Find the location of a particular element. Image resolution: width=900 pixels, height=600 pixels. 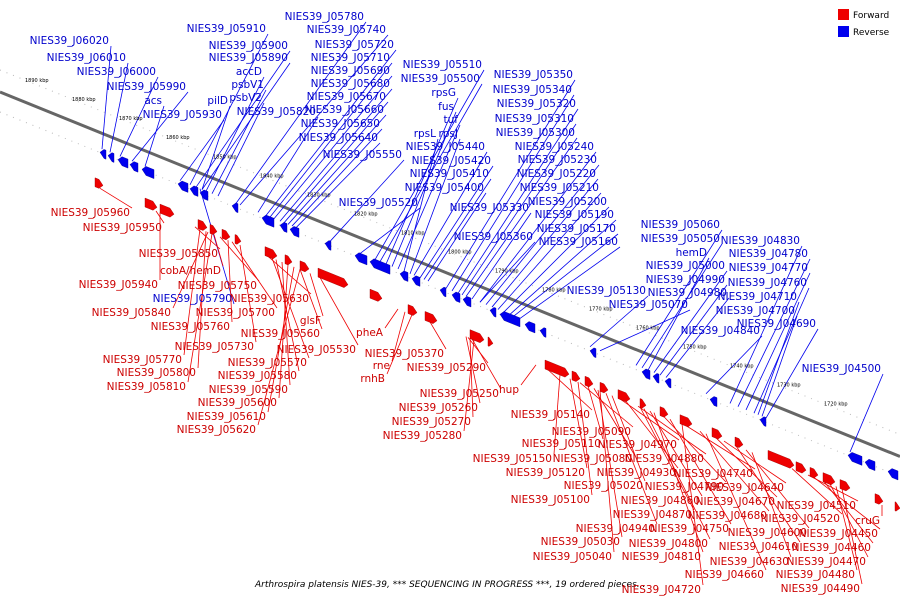

forward-gene-label: NIES39_J05370 is located at coordinates (404, 354).